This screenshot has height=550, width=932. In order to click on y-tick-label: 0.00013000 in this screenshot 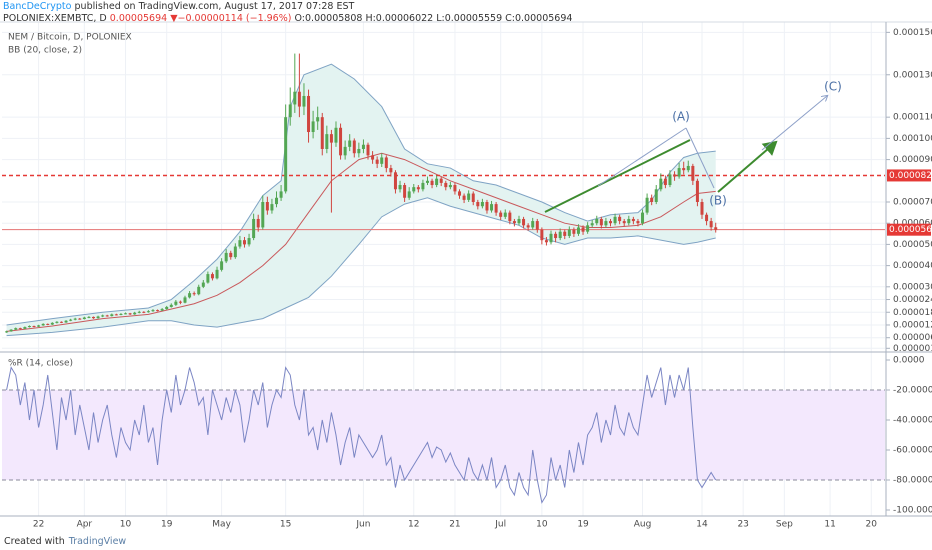, I will do `click(912, 75)`.